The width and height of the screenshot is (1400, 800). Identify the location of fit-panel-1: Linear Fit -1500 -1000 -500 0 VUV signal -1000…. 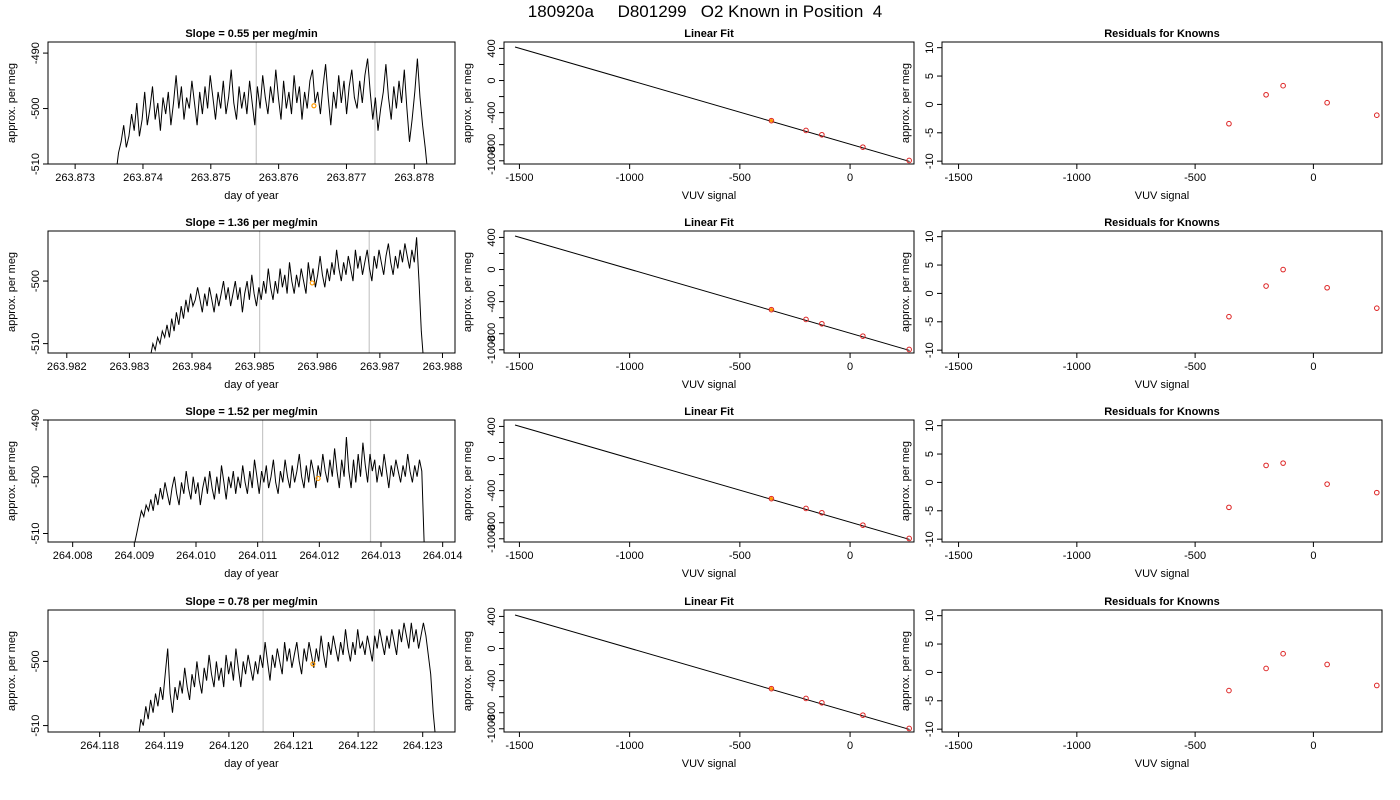
(688, 304).